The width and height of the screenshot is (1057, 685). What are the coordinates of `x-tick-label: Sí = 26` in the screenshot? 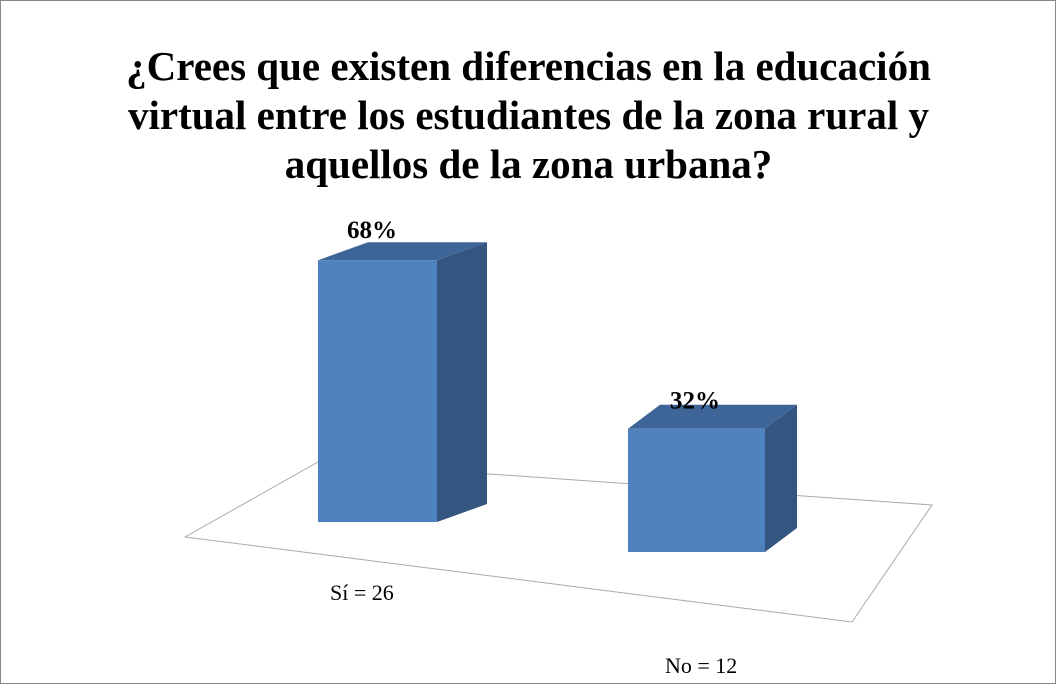 It's located at (362, 592).